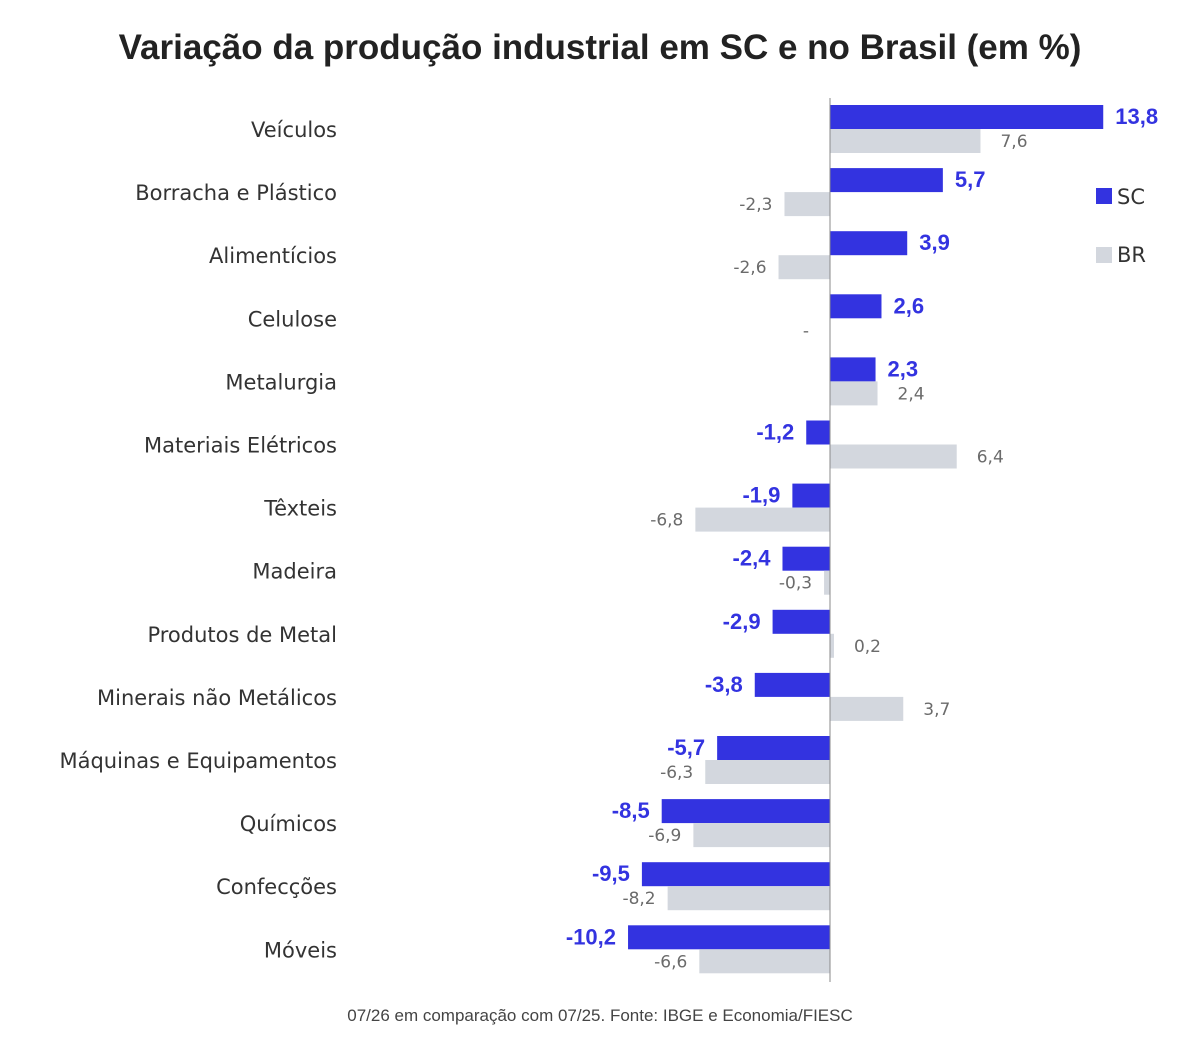  I want to click on category-label: Têxteis, so click(300, 509).